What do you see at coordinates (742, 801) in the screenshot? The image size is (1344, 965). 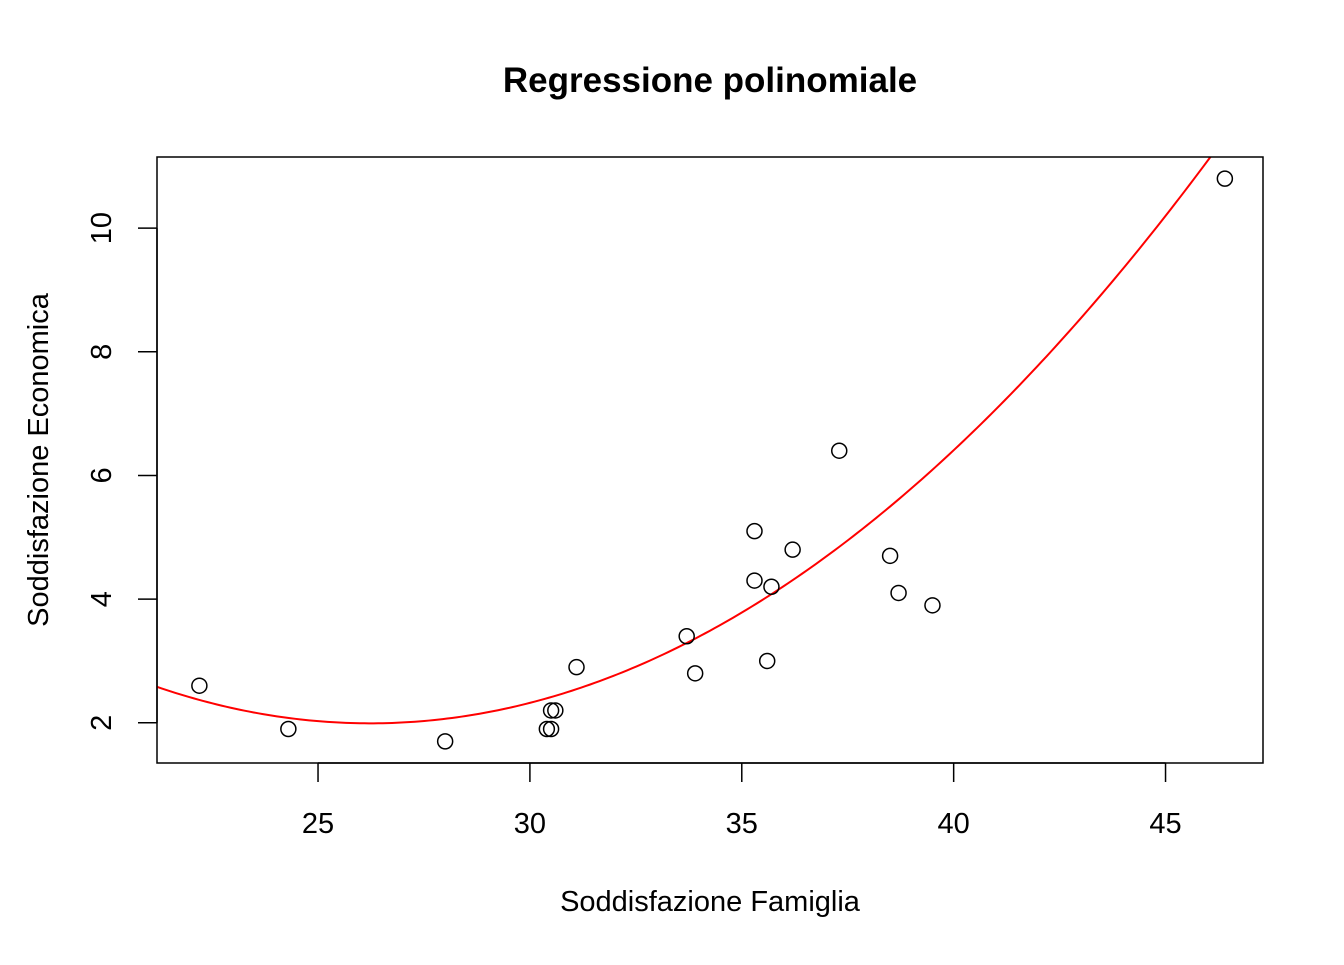 I see `x-axis: 25 30 35 40 45` at bounding box center [742, 801].